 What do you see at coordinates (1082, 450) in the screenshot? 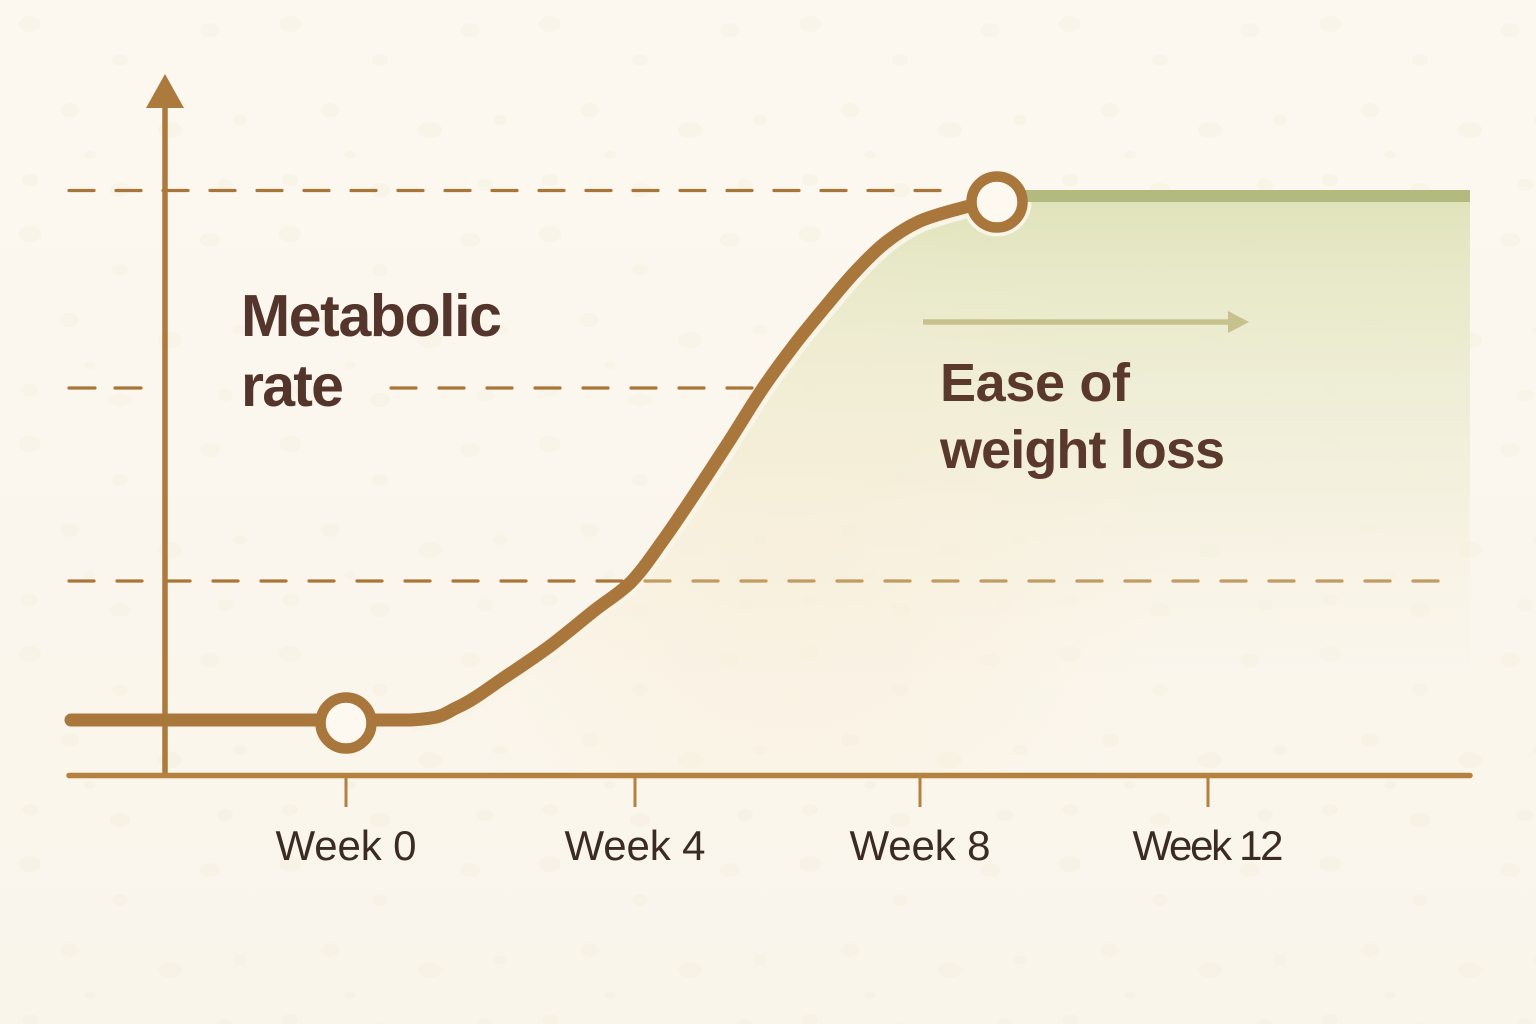
I see `svg-text: weight loss` at bounding box center [1082, 450].